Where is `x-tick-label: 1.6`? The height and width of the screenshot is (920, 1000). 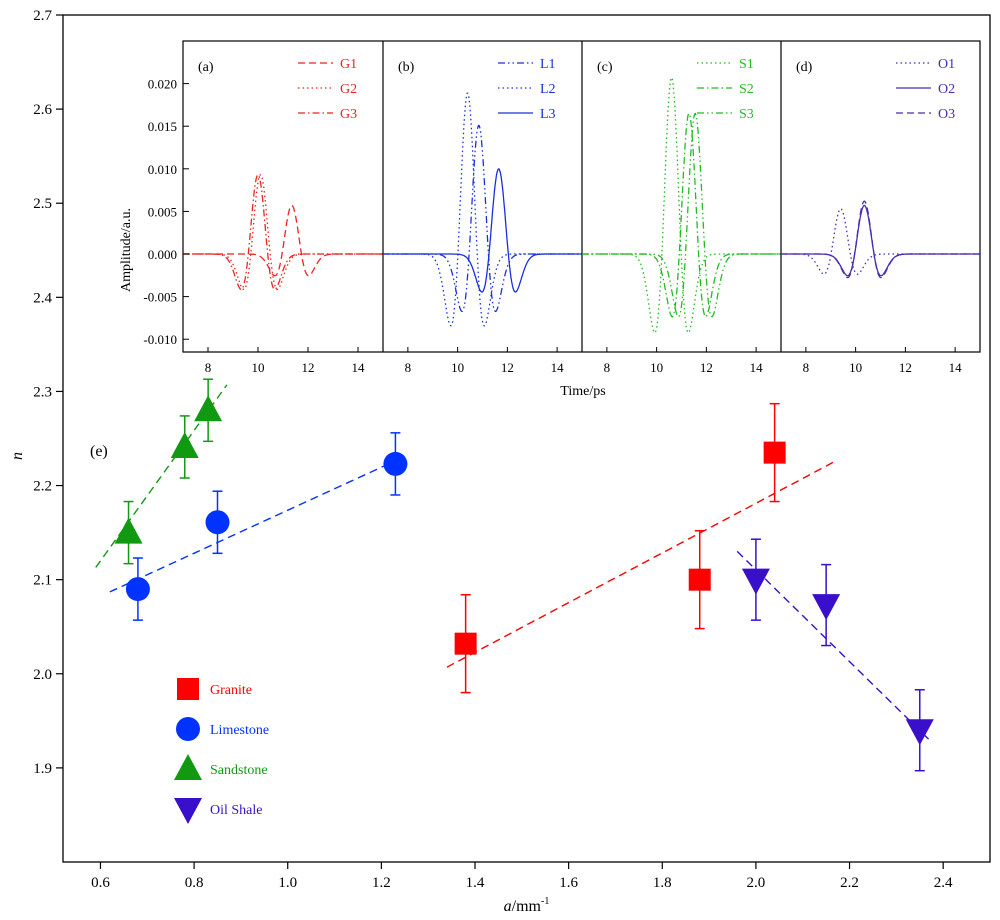
x-tick-label: 1.6 is located at coordinates (568, 883).